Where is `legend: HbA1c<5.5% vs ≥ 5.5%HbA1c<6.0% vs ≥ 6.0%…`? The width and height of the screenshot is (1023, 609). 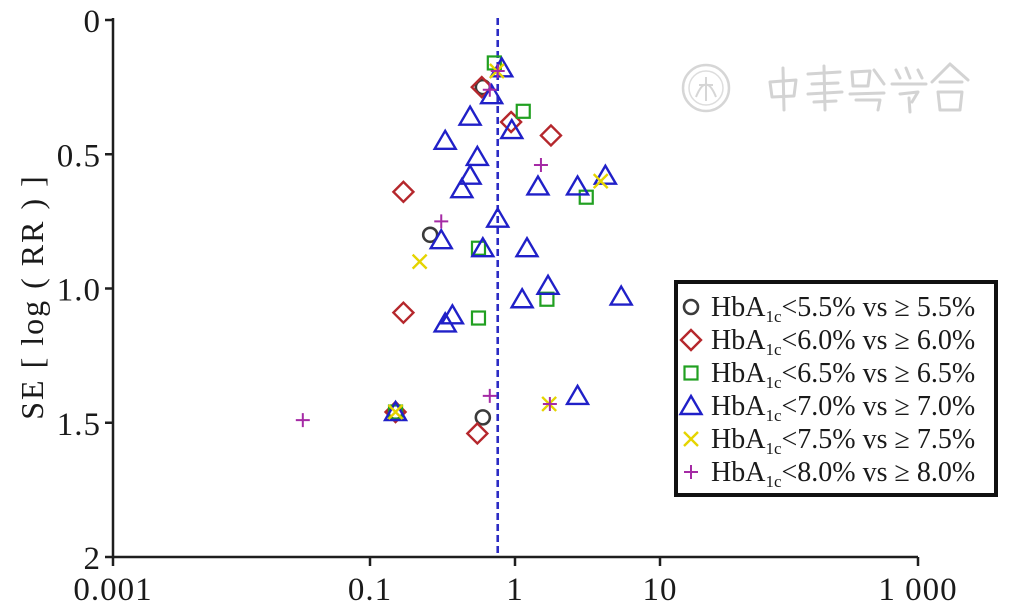
legend: HbA1c<5.5% vs ≥ 5.5%HbA1c<6.0% vs ≥ 6.0%… is located at coordinates (836, 388).